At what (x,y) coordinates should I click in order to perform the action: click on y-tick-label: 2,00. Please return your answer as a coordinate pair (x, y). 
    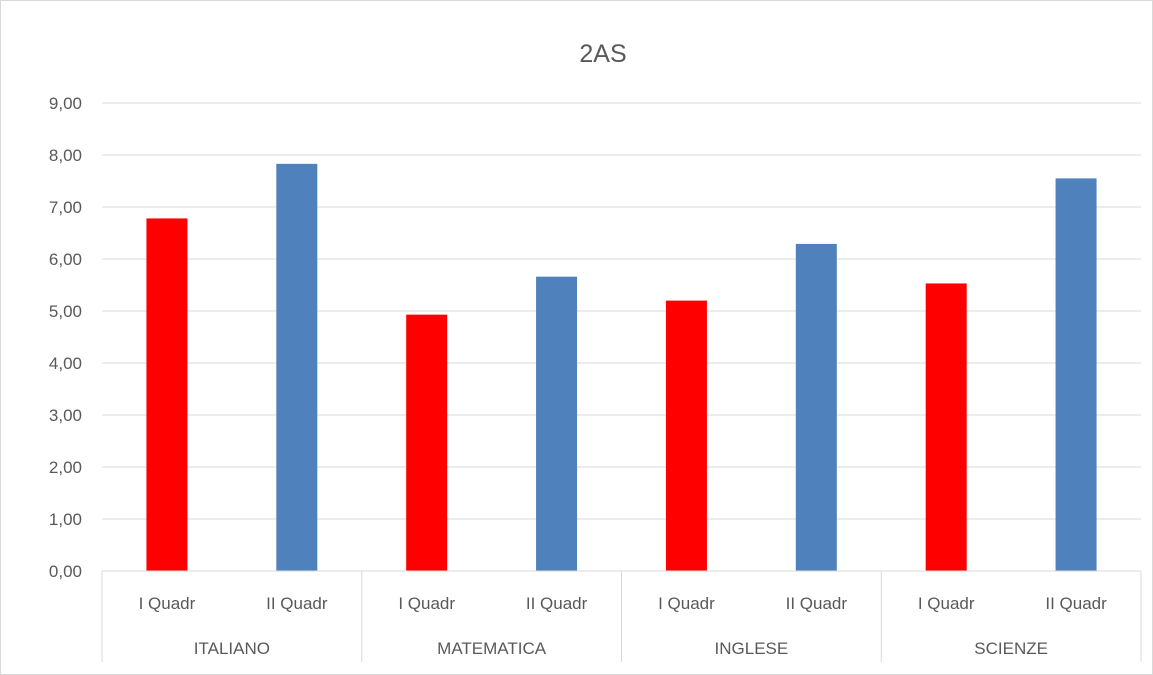
    Looking at the image, I should click on (65, 467).